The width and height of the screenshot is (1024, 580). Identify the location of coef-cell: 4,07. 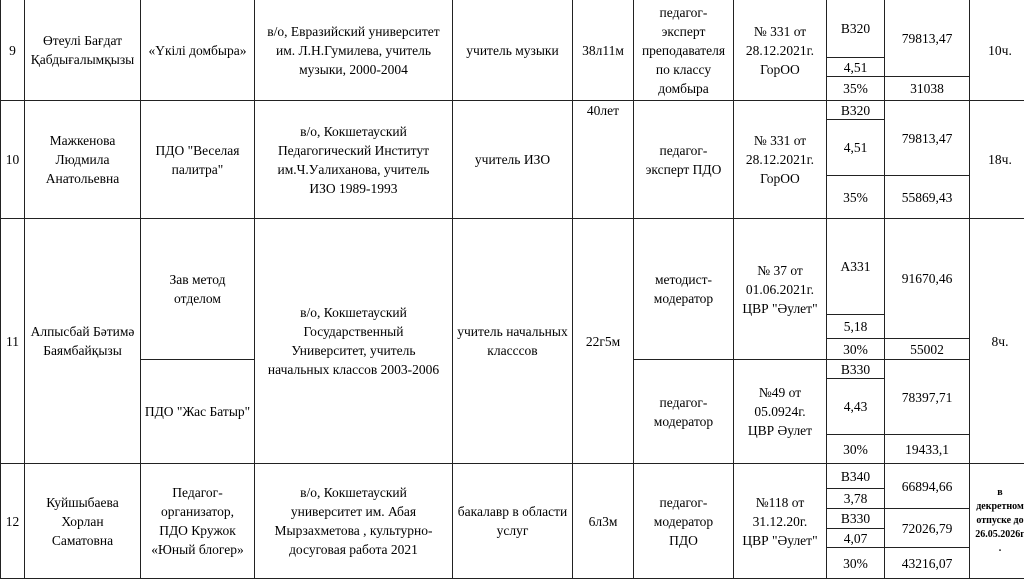
(855, 538).